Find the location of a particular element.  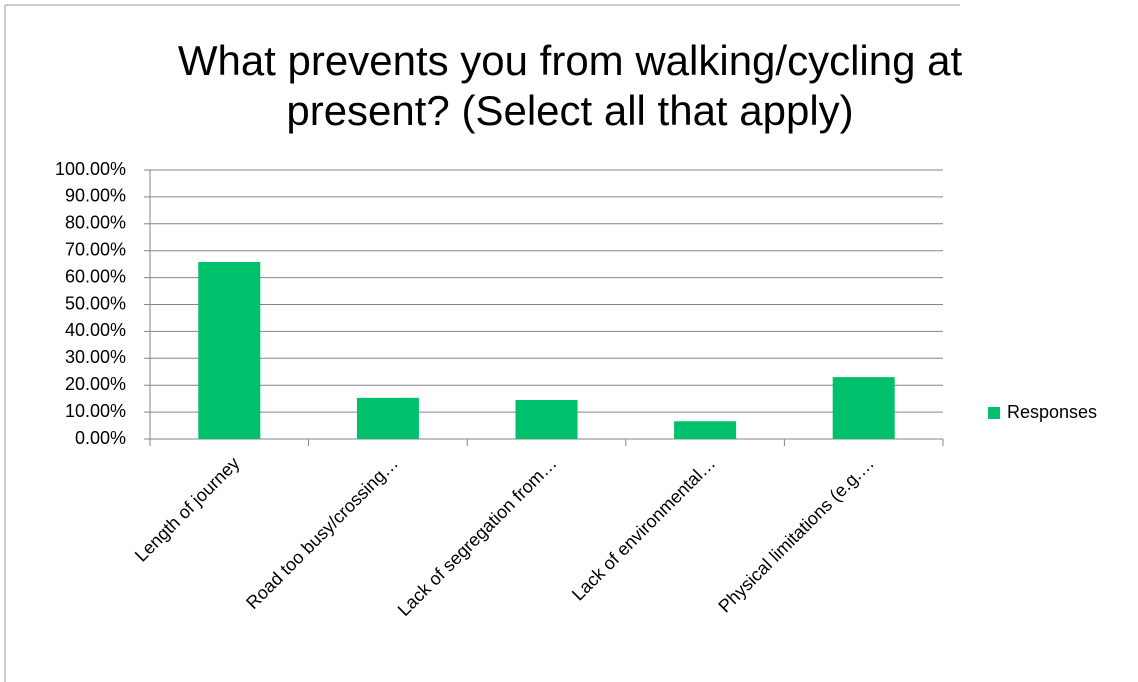

legend-label: Responses is located at coordinates (1052, 412).